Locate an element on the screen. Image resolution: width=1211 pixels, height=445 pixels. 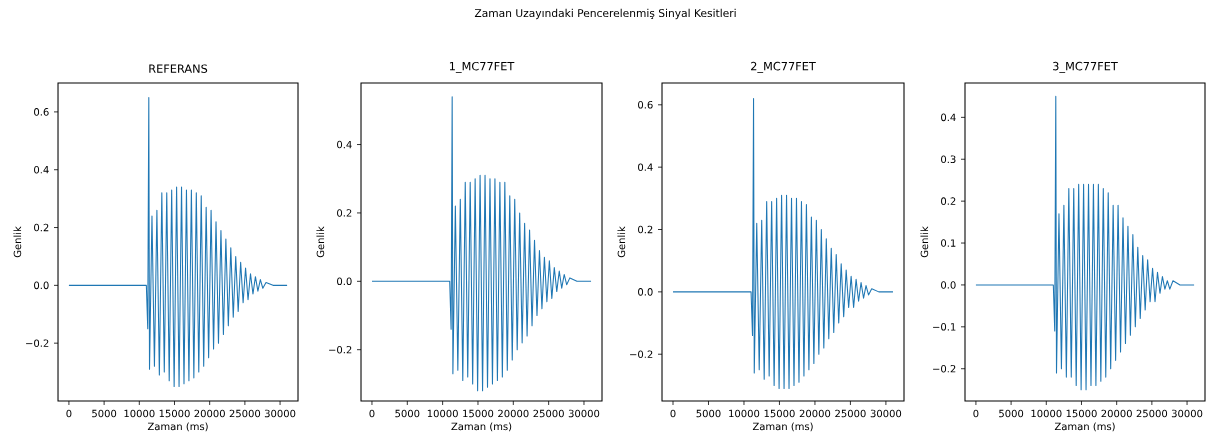
chart-title: 1_MC77FET is located at coordinates (482, 67).